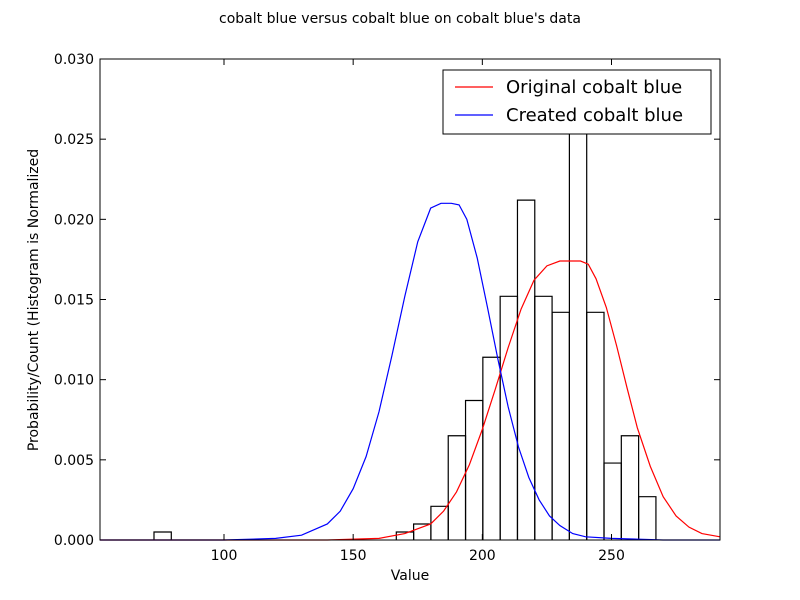 This screenshot has height=600, width=800. What do you see at coordinates (611, 556) in the screenshot?
I see `x-tick-label: 250` at bounding box center [611, 556].